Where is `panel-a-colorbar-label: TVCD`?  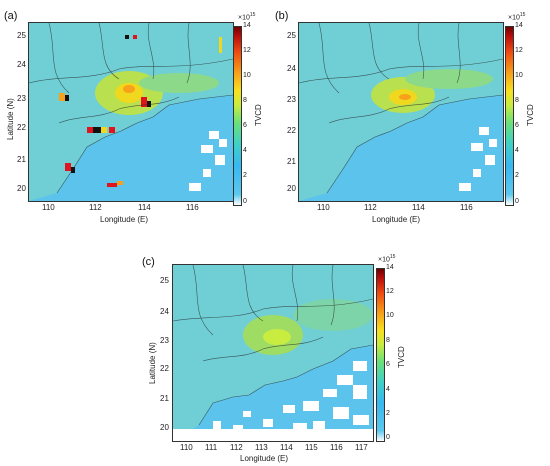
panel-a-colorbar-label: TVCD is located at coordinates (258, 115).